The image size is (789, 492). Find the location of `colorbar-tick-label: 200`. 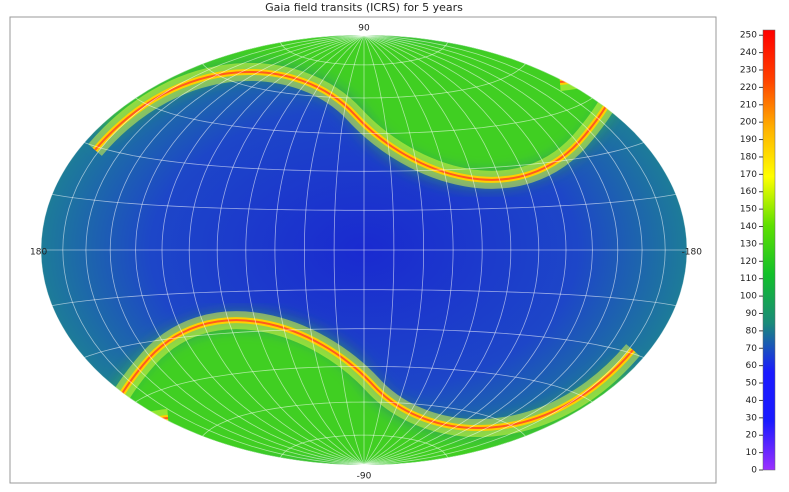

colorbar-tick-label: 200 is located at coordinates (748, 123).